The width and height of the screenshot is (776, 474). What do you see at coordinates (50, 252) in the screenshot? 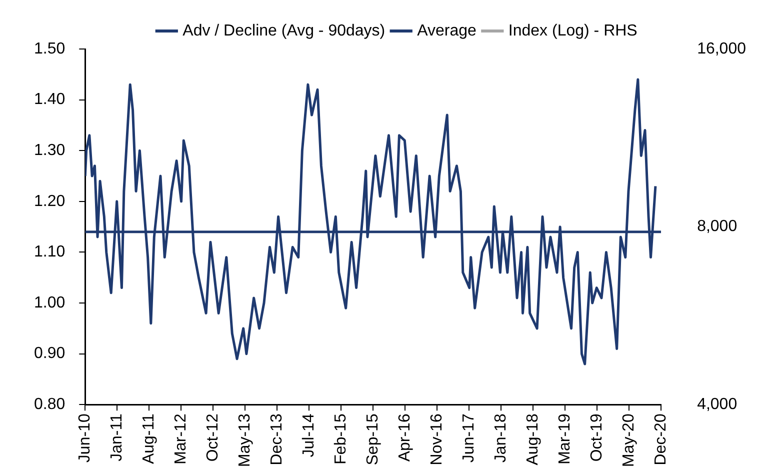
I see `y-tick-label: 1.10` at bounding box center [50, 252].